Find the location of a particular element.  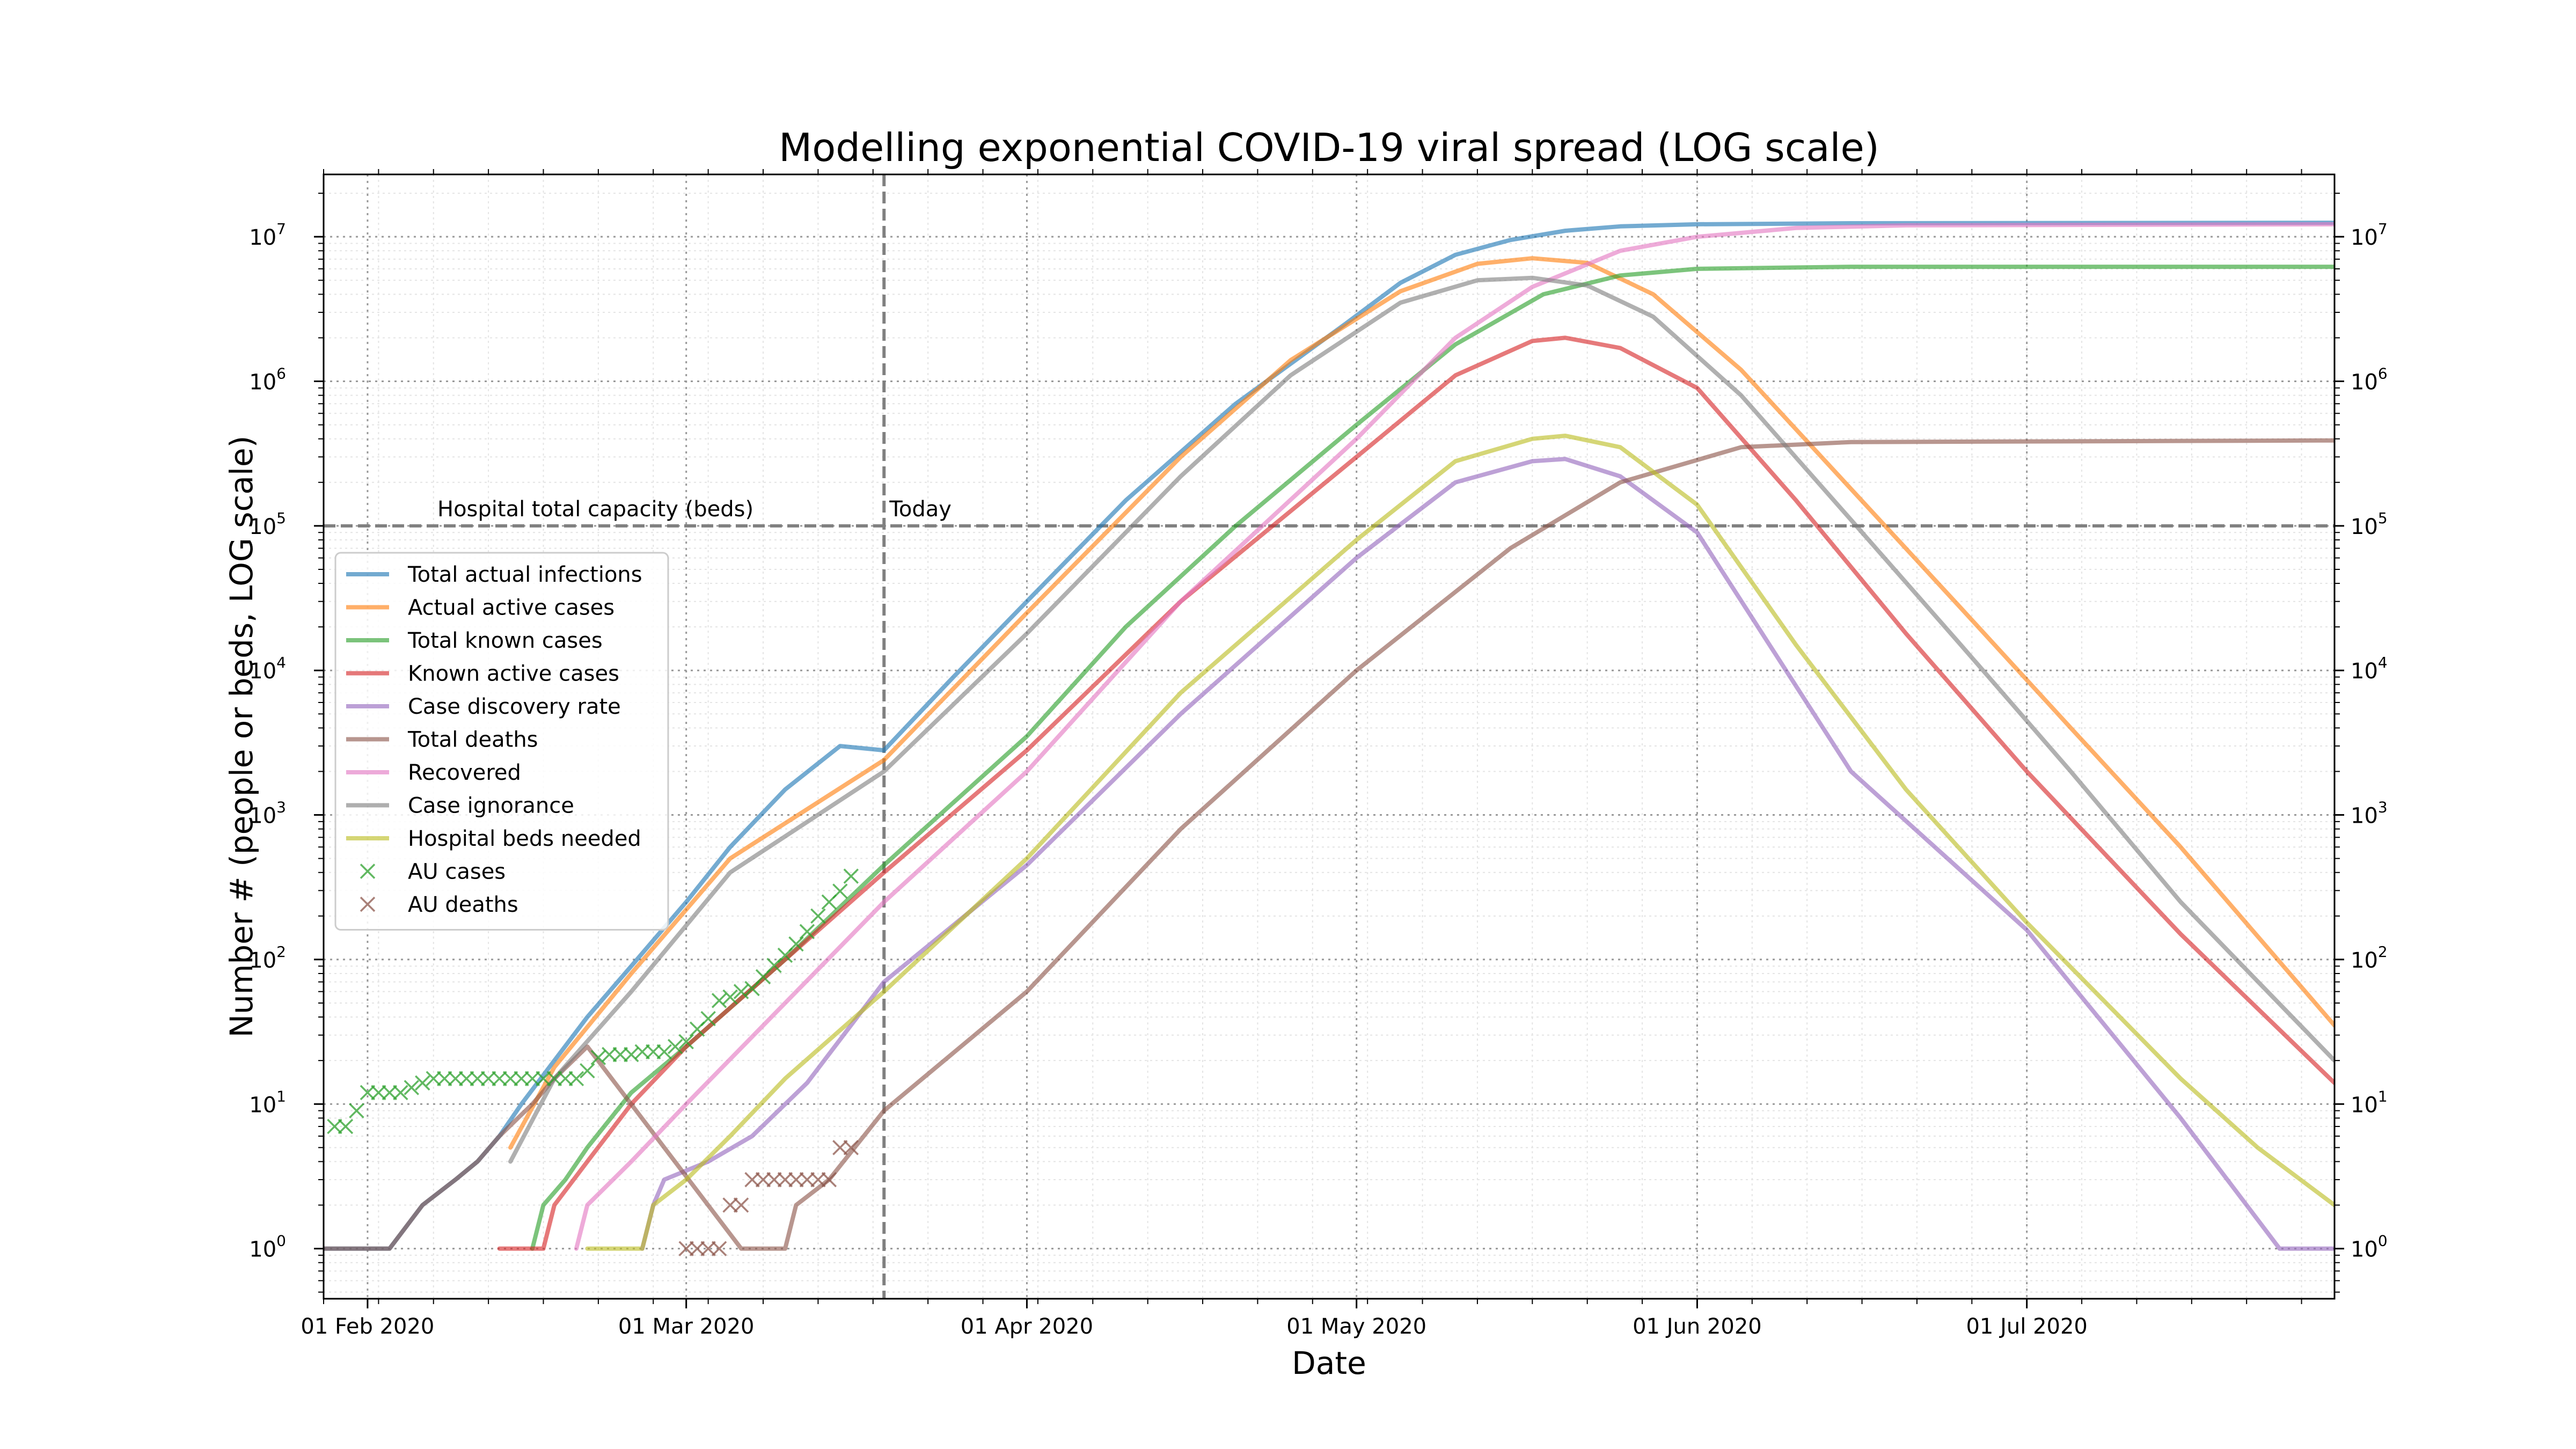

y-tick-label-right: 10⁰ is located at coordinates (2369, 1247).